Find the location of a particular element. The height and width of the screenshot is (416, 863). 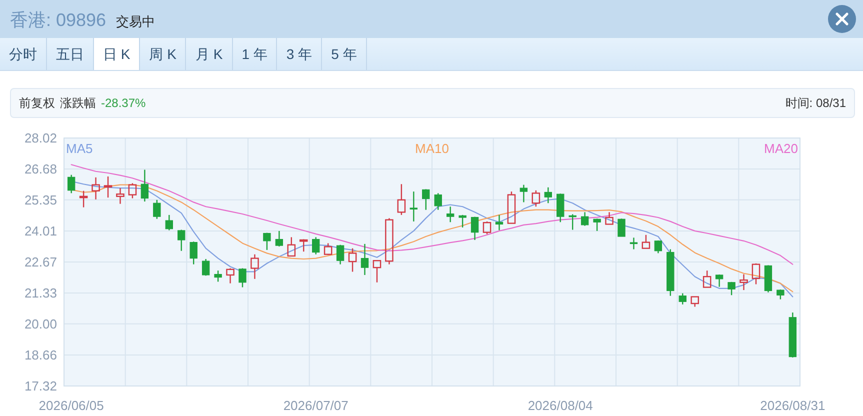

ytick: 28.02 is located at coordinates (40, 138).